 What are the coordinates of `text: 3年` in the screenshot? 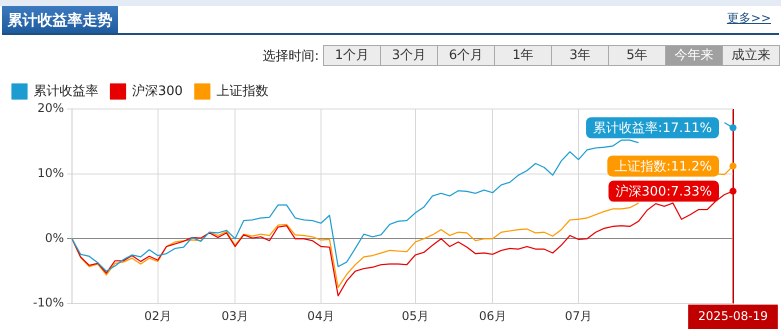 It's located at (580, 55).